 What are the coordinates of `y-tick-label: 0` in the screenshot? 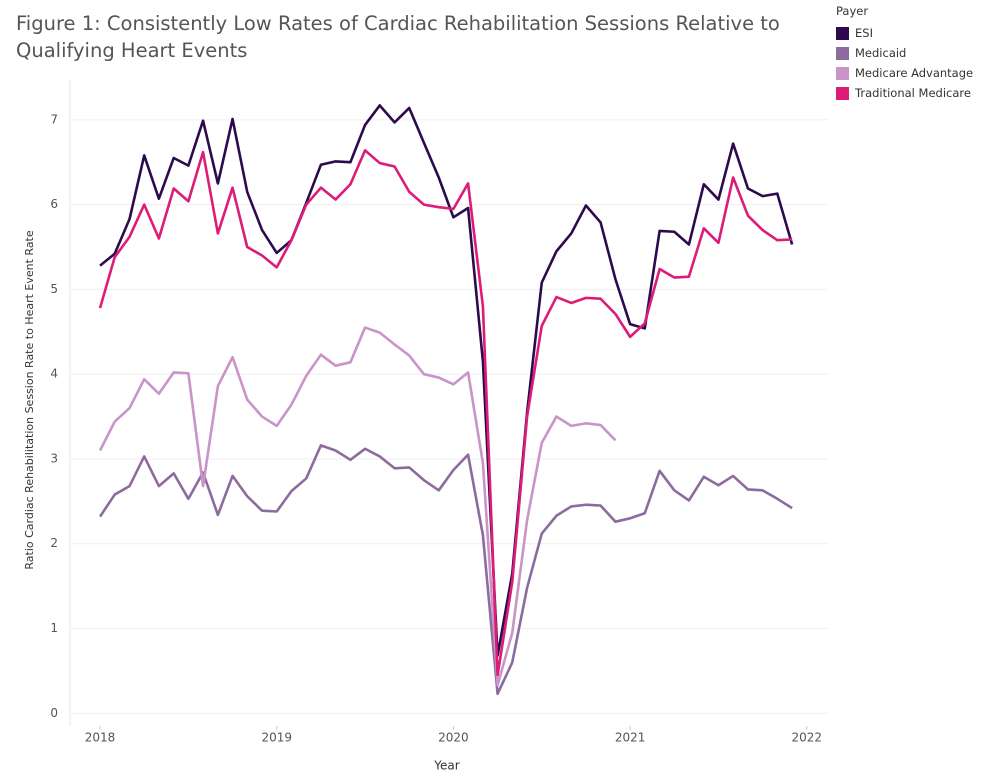 It's located at (54, 713).